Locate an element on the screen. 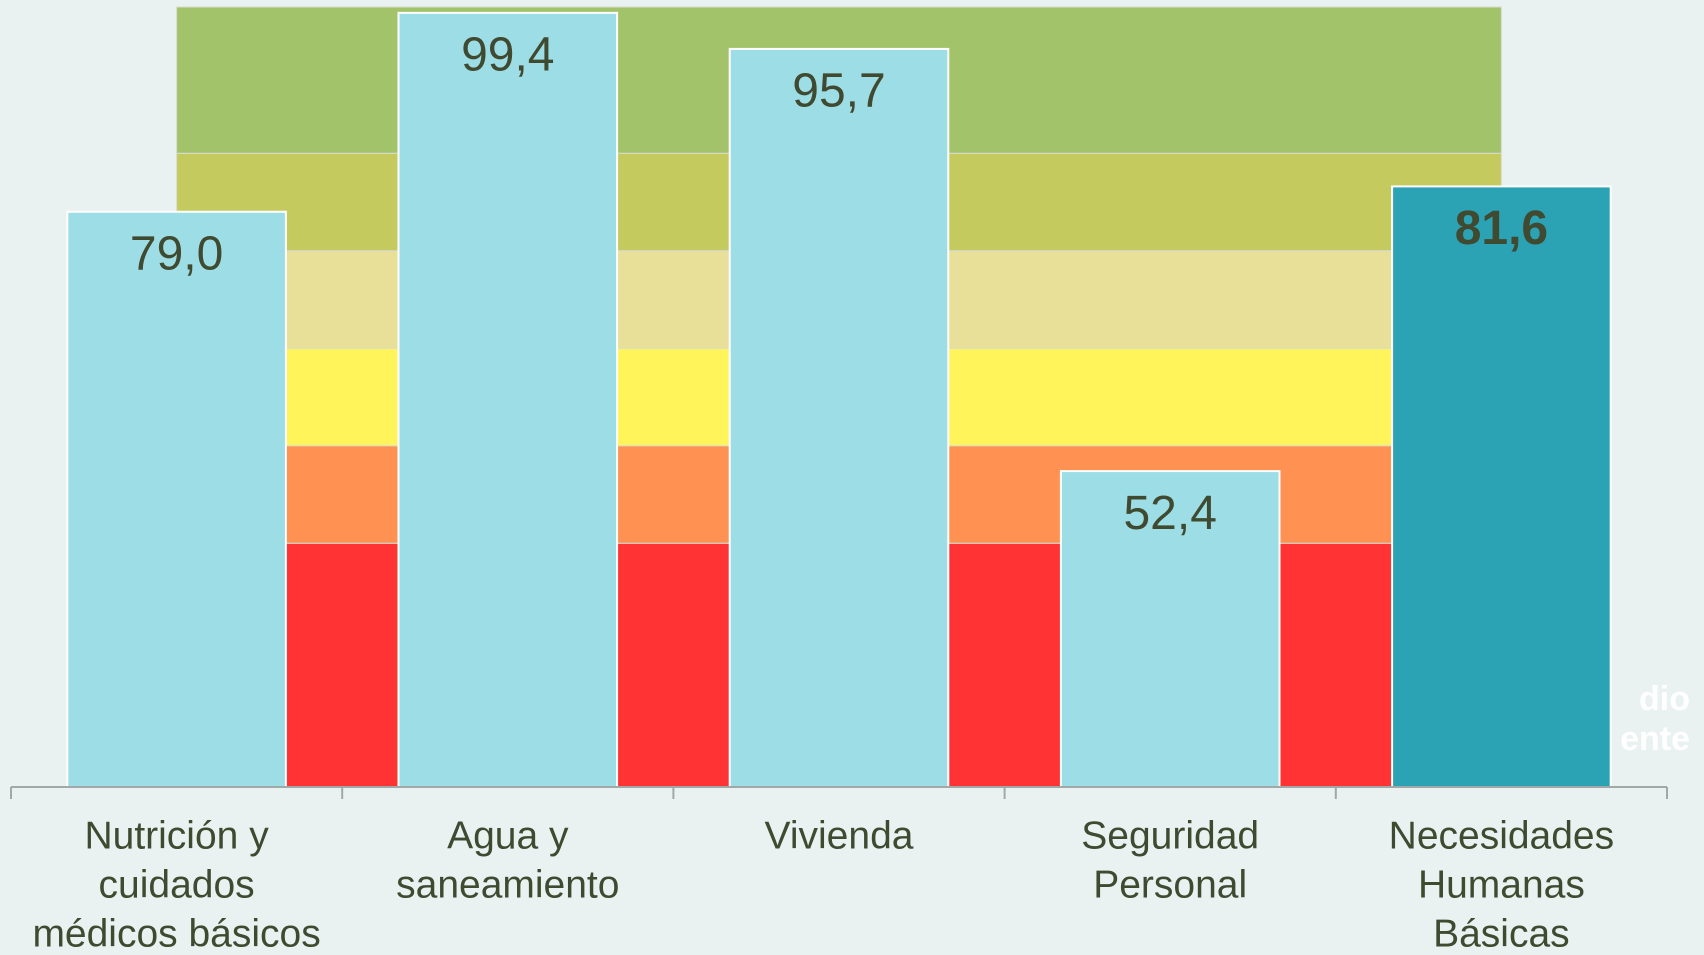 Image resolution: width=1704 pixels, height=955 pixels. x-tick-label: médicos básicos is located at coordinates (176, 933).